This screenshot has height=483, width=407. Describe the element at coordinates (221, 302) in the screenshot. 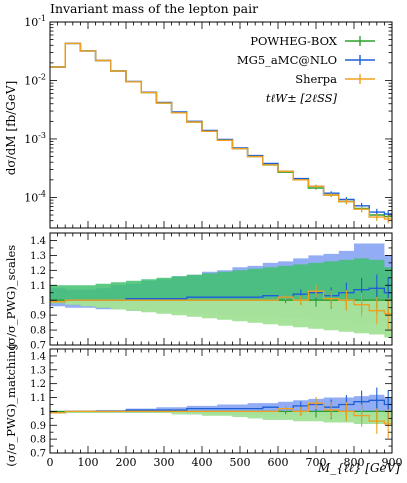

I see `scales-panel-line-sherpa` at that location.